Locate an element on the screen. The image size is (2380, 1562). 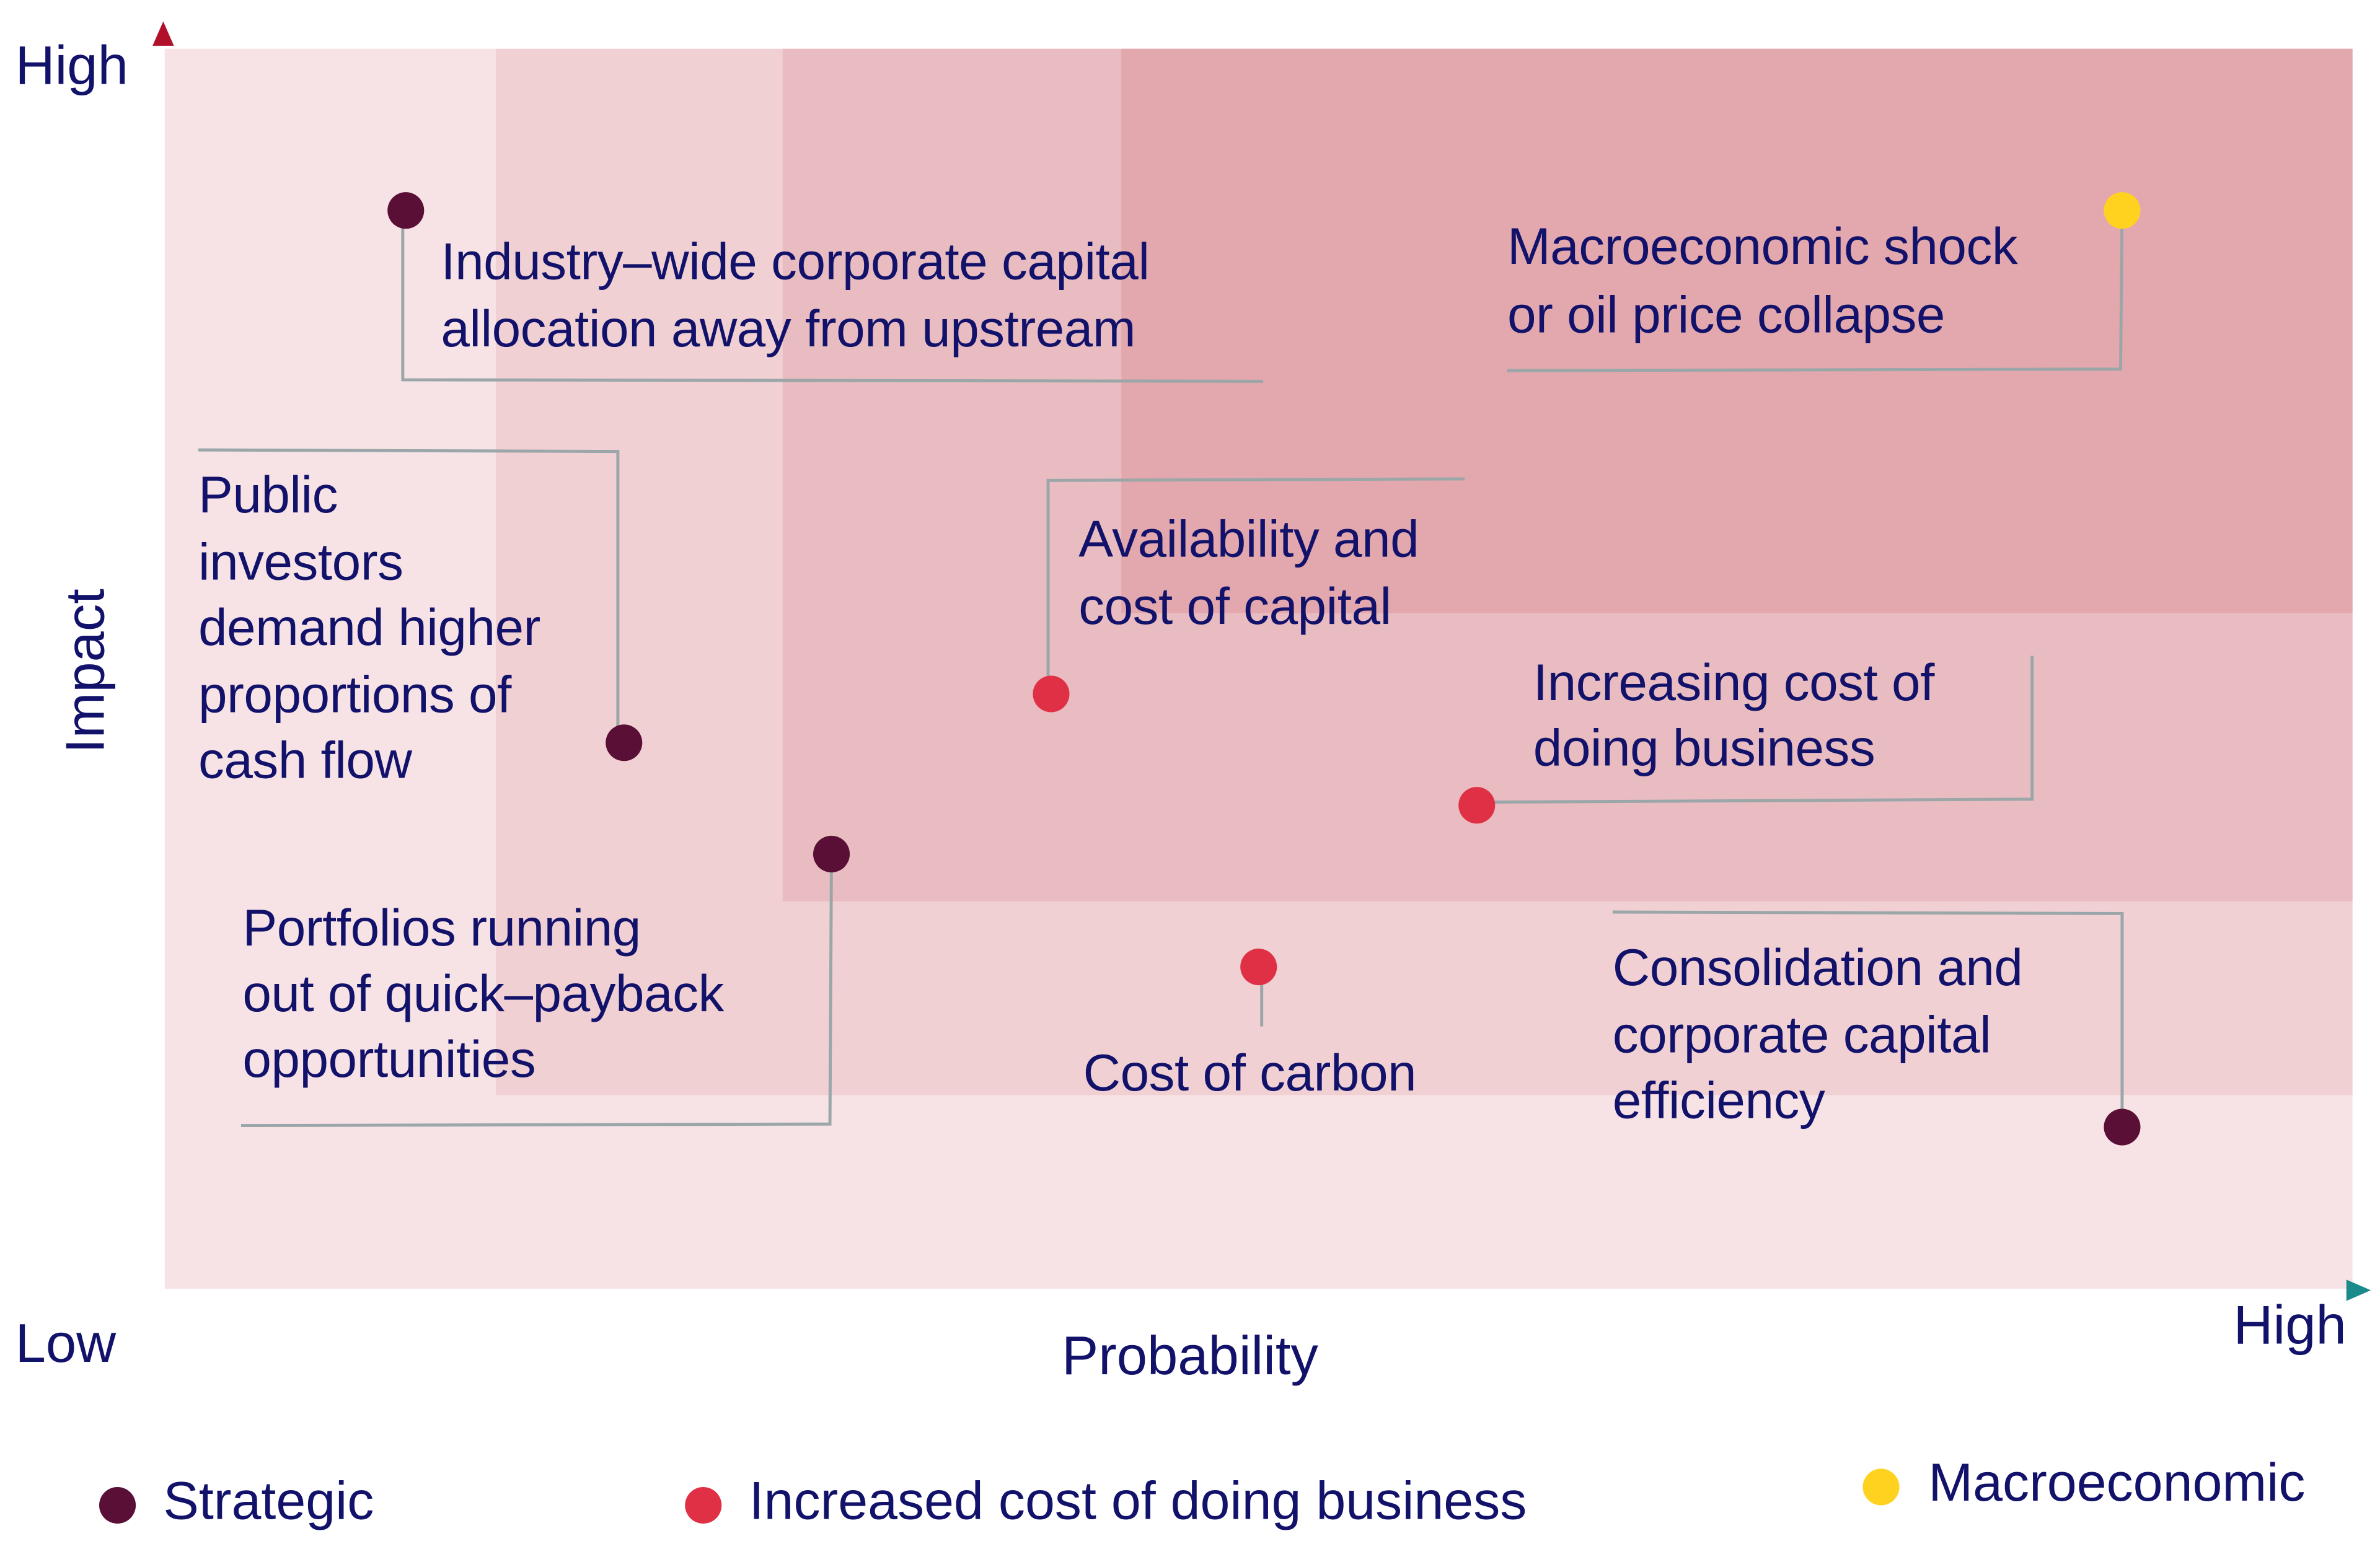
label-line: Macroeconomic shock is located at coordinates (1762, 246).